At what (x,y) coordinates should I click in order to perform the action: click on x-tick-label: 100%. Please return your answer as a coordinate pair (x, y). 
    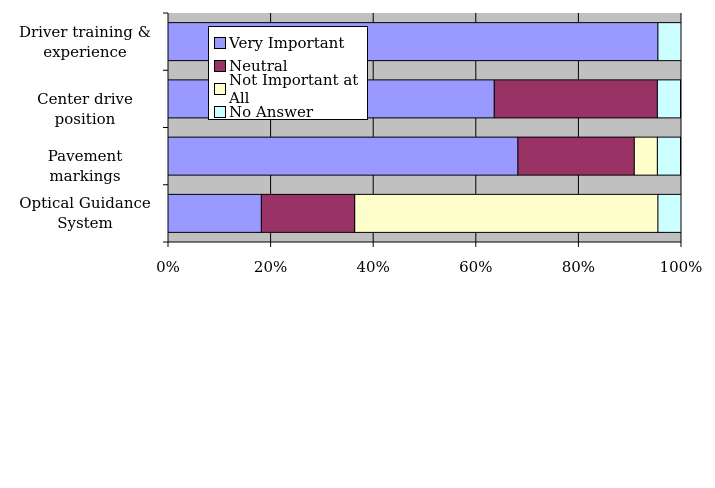
    Looking at the image, I should click on (681, 267).